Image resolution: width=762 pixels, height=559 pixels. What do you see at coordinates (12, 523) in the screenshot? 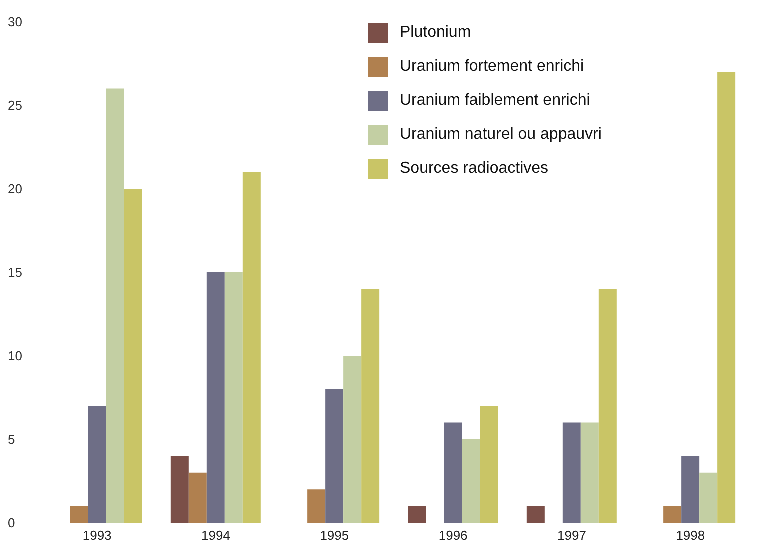
I see `y-tick-label: 0` at bounding box center [12, 523].